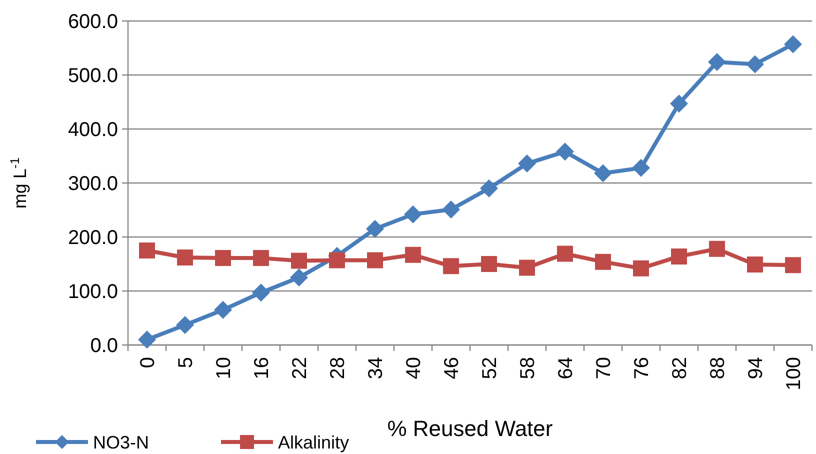 The image size is (816, 454). I want to click on x-tick-label: 40, so click(414, 368).